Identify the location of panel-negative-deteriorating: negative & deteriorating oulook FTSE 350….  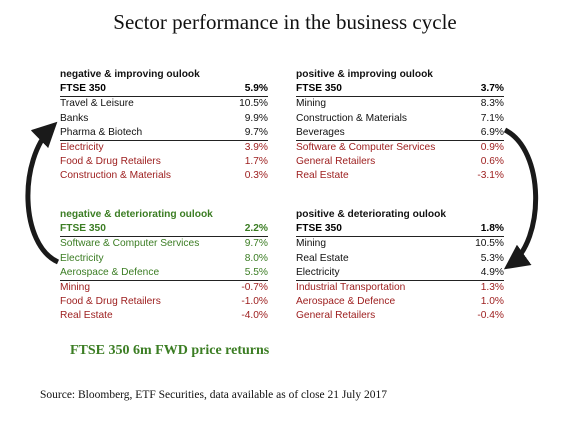
(164, 266).